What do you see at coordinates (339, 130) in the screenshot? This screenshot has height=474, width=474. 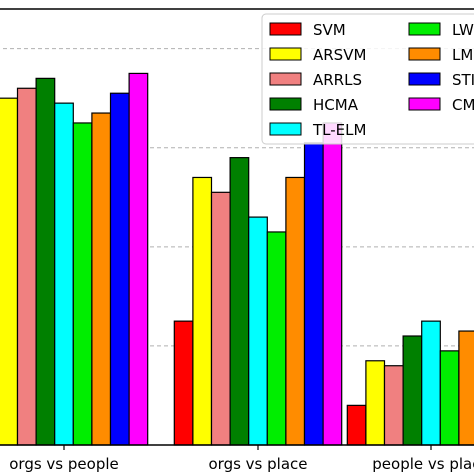 I see `legend-label-tl-elm: TL-ELM` at bounding box center [339, 130].